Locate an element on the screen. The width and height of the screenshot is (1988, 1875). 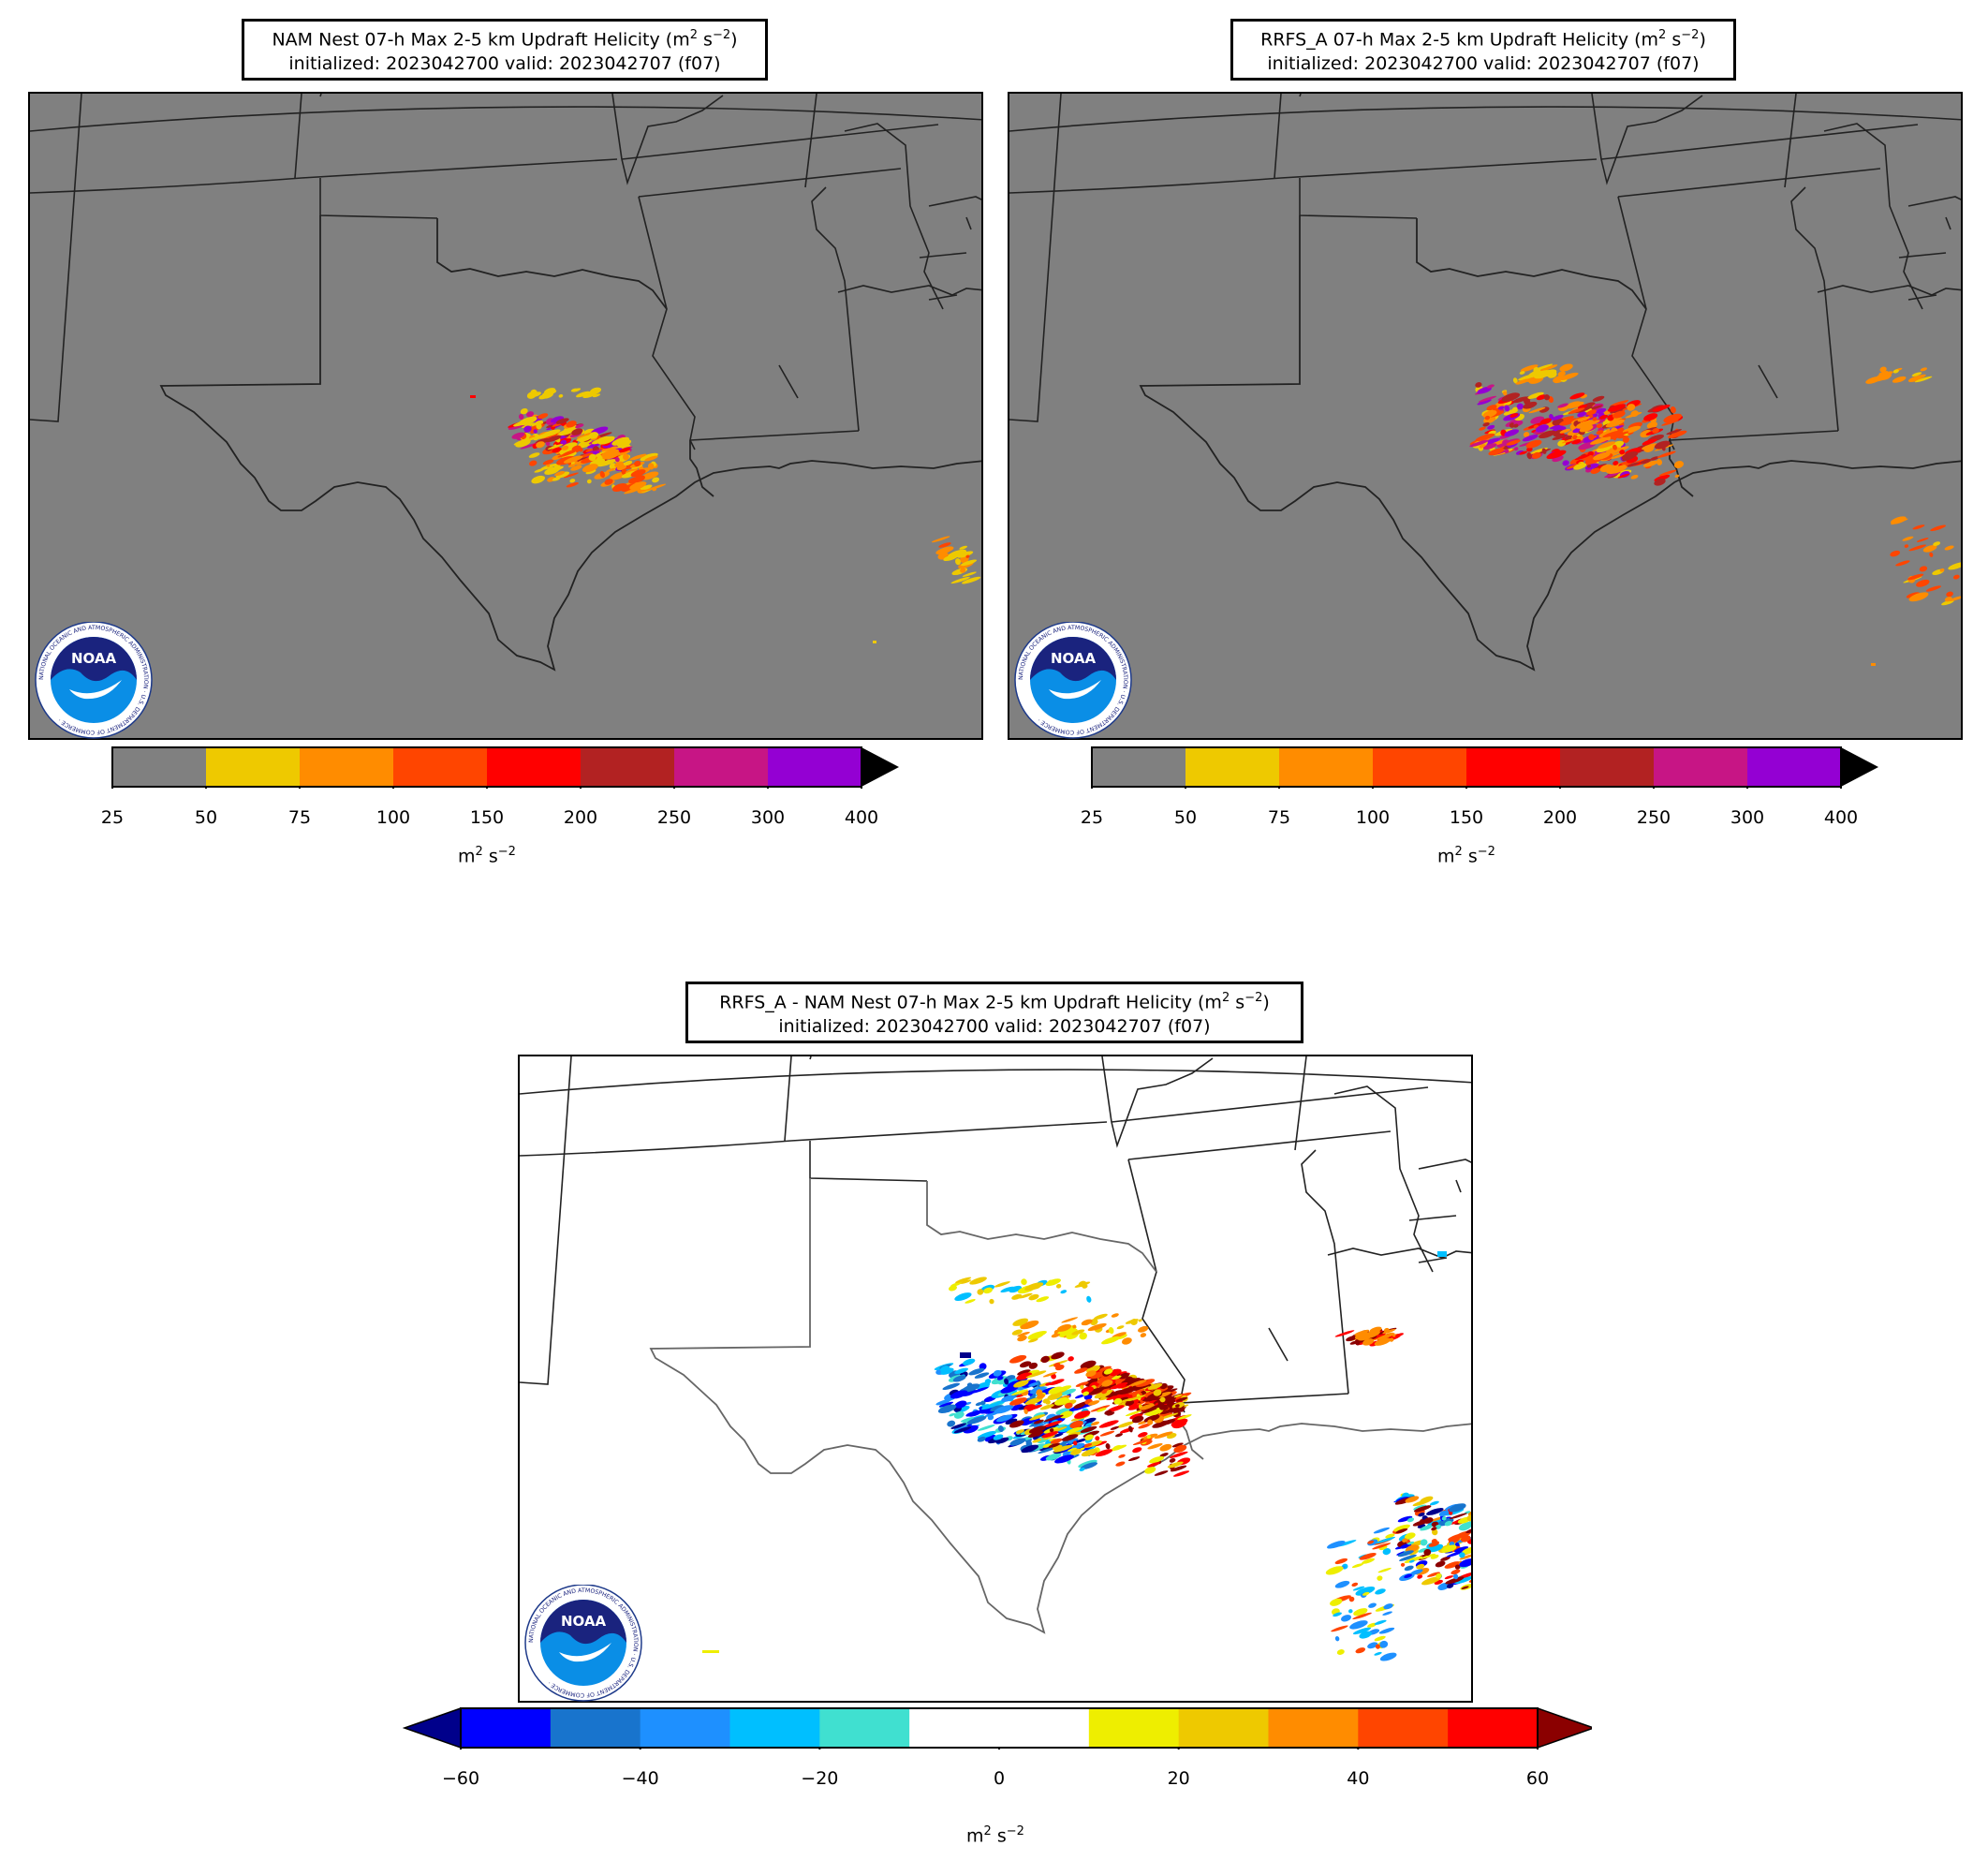
diff-colorbar is located at coordinates (999, 1730).